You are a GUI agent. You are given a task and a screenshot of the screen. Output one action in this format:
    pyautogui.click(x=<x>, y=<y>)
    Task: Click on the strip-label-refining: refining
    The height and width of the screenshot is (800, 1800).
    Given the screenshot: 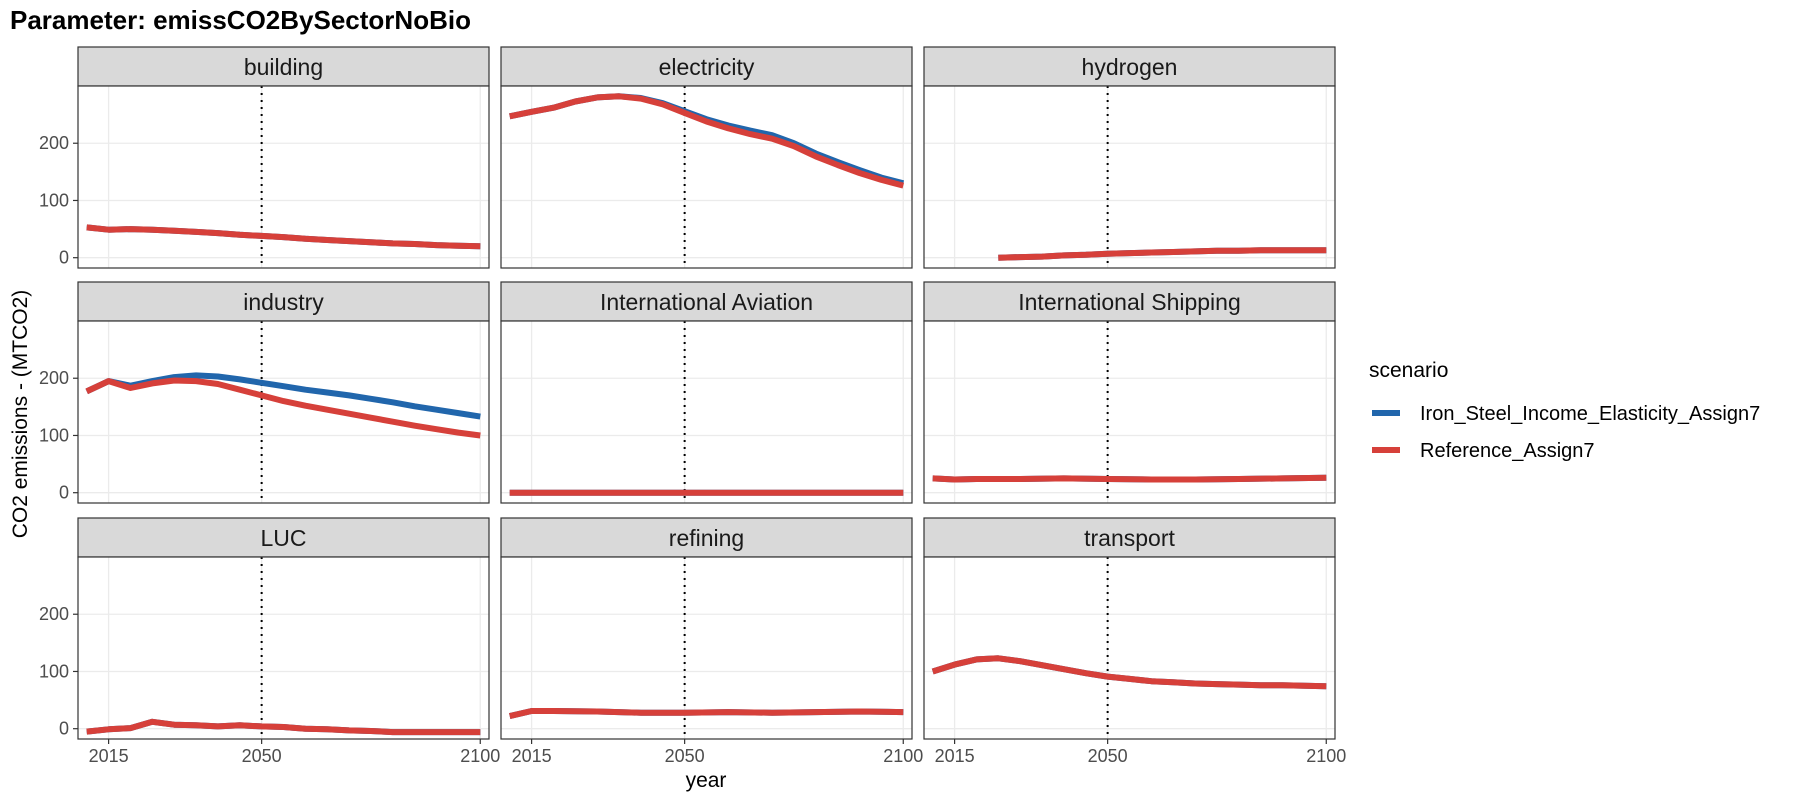 What is the action you would take?
    pyautogui.click(x=706, y=538)
    